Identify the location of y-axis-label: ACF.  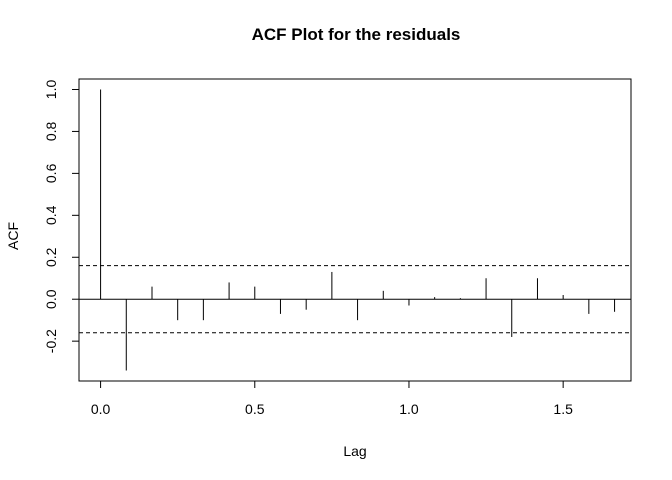
(13, 236).